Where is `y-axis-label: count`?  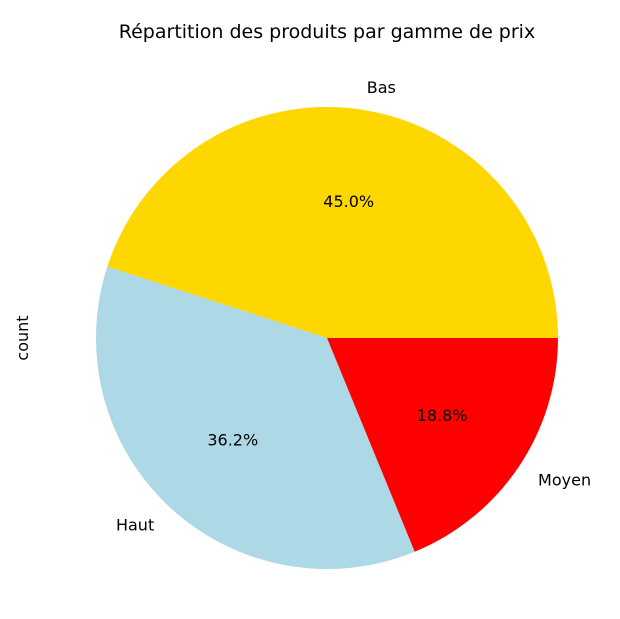 y-axis-label: count is located at coordinates (22, 337).